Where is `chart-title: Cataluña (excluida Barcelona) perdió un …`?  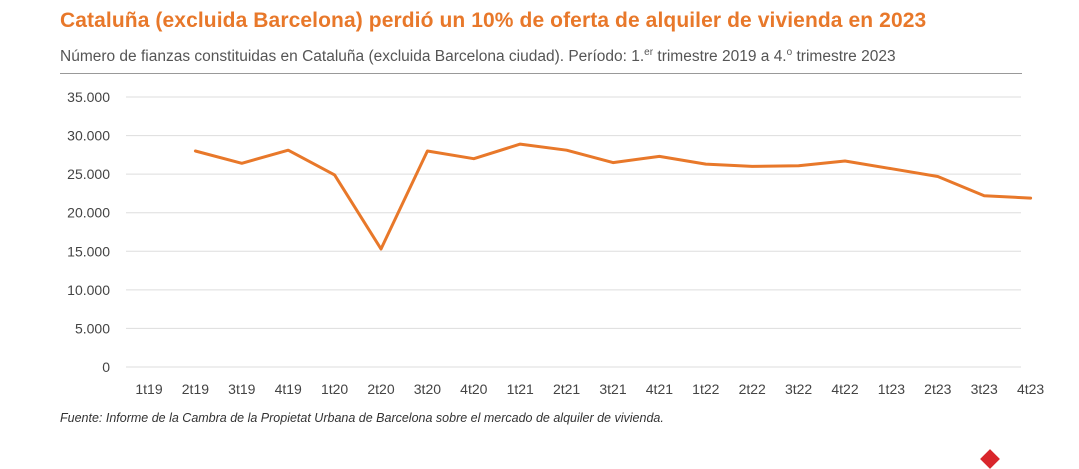 chart-title: Cataluña (excluida Barcelona) perdió un … is located at coordinates (493, 20).